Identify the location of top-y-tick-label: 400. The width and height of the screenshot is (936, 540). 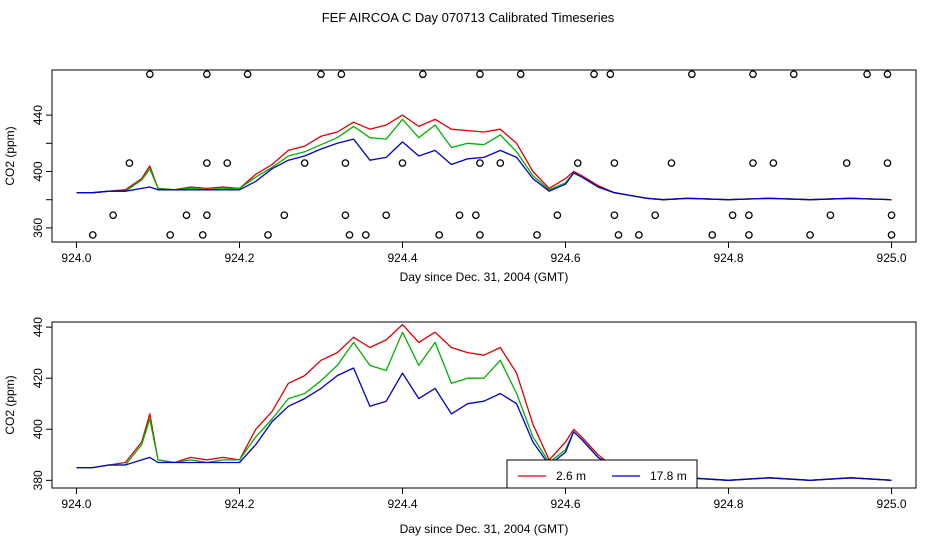
(38, 171).